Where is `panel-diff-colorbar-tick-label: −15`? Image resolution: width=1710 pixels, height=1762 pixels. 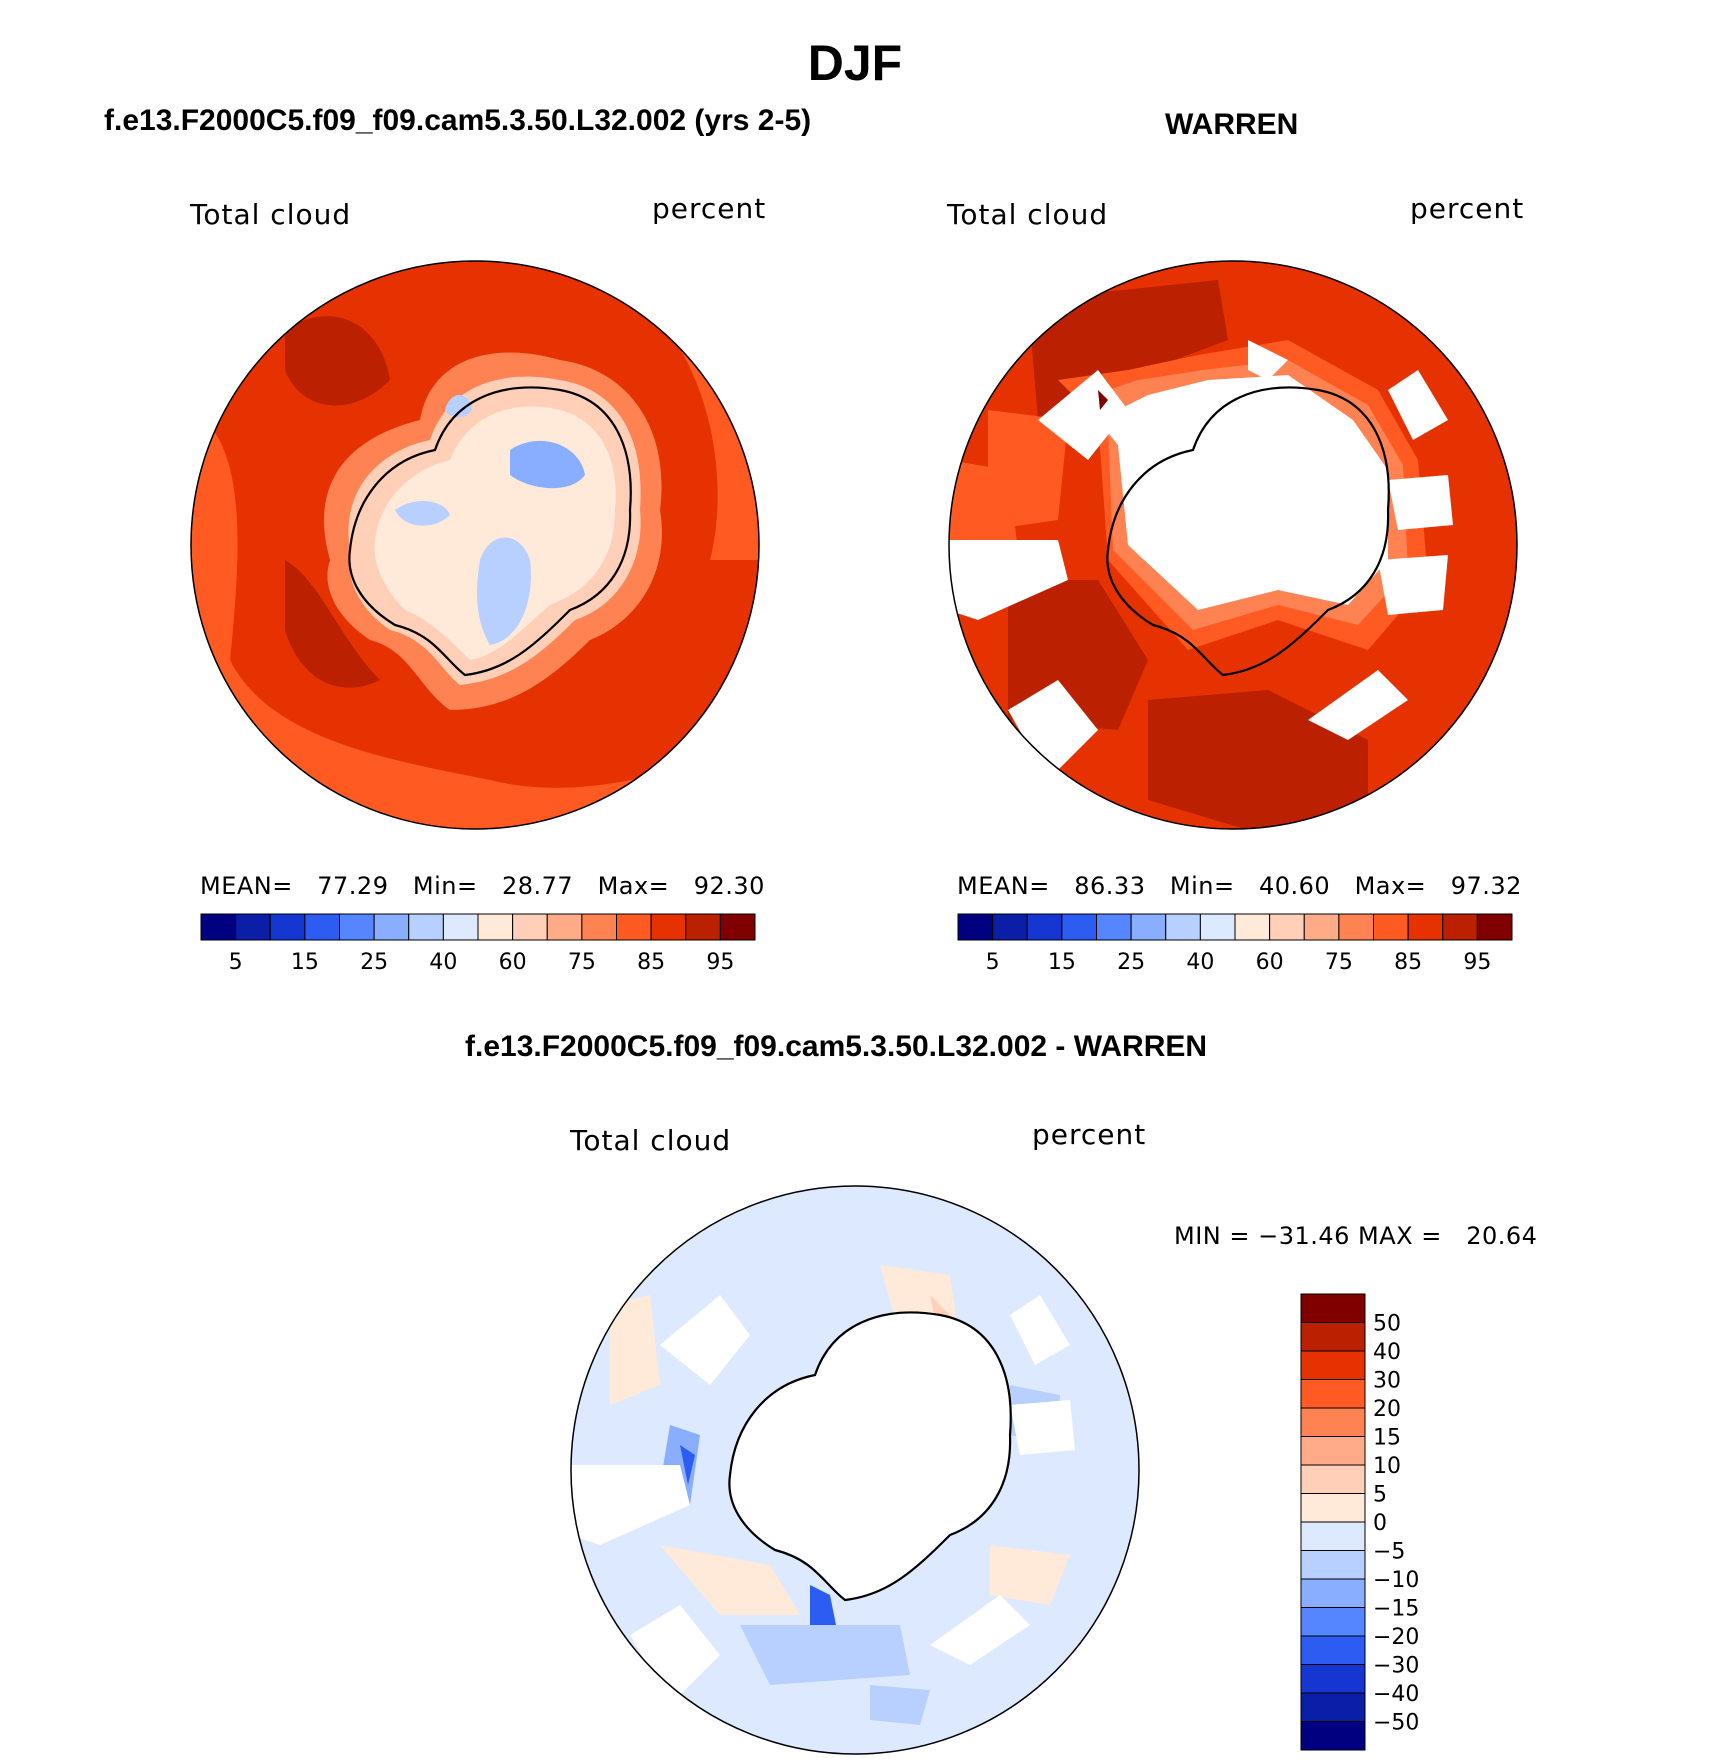 panel-diff-colorbar-tick-label: −15 is located at coordinates (1396, 1609).